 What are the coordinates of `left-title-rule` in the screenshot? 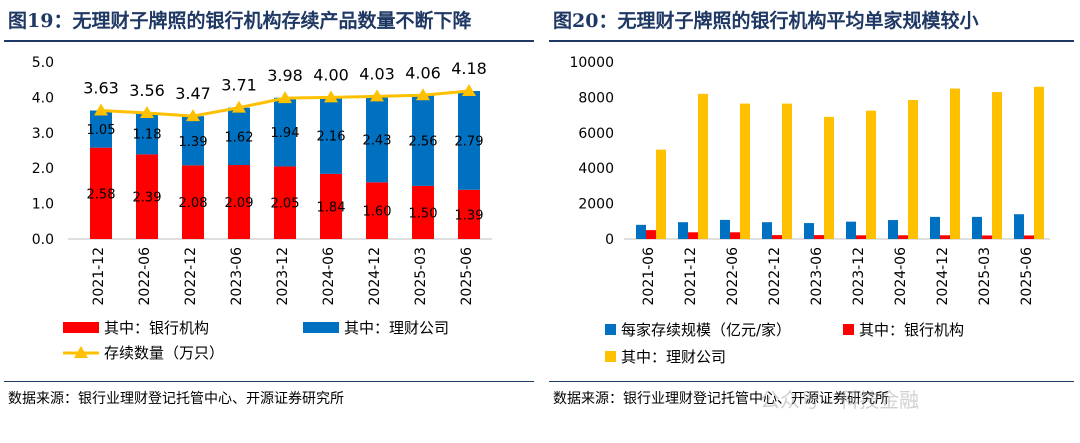 It's located at (269, 41).